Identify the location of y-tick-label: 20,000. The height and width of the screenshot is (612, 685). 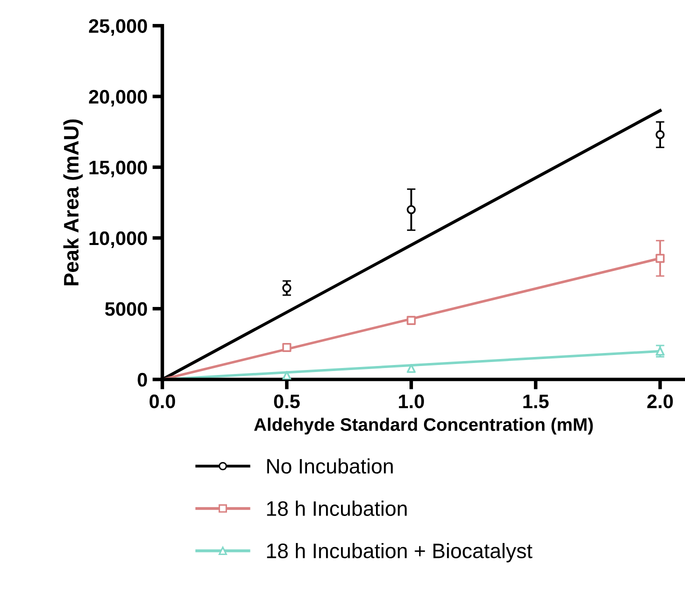
(117, 98).